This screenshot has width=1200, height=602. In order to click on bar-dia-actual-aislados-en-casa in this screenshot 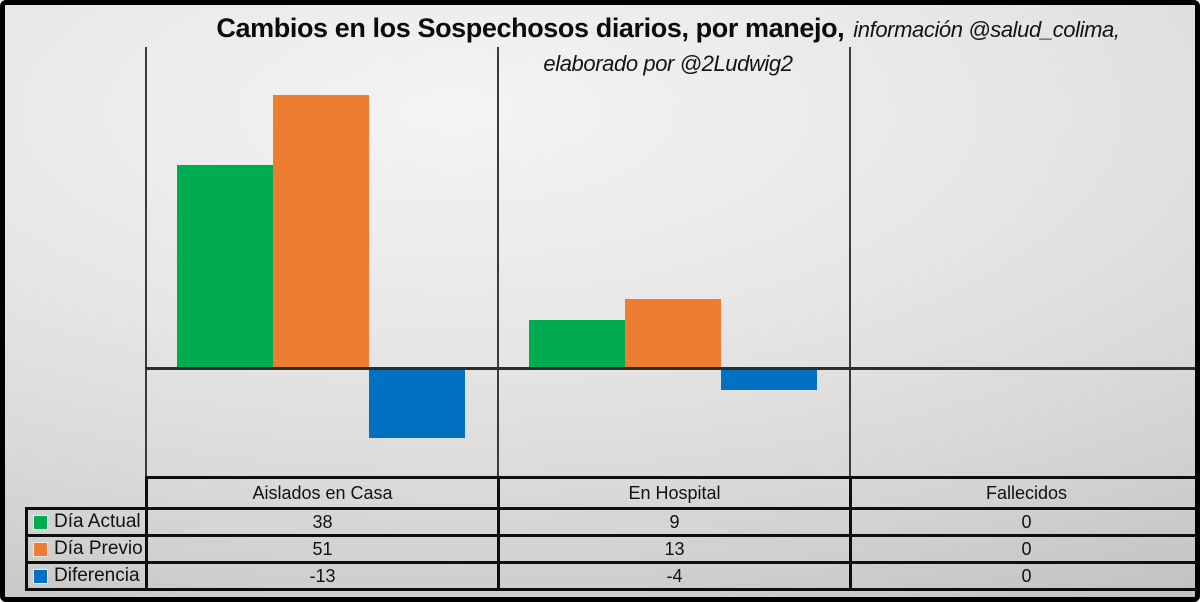, I will do `click(225, 266)`.